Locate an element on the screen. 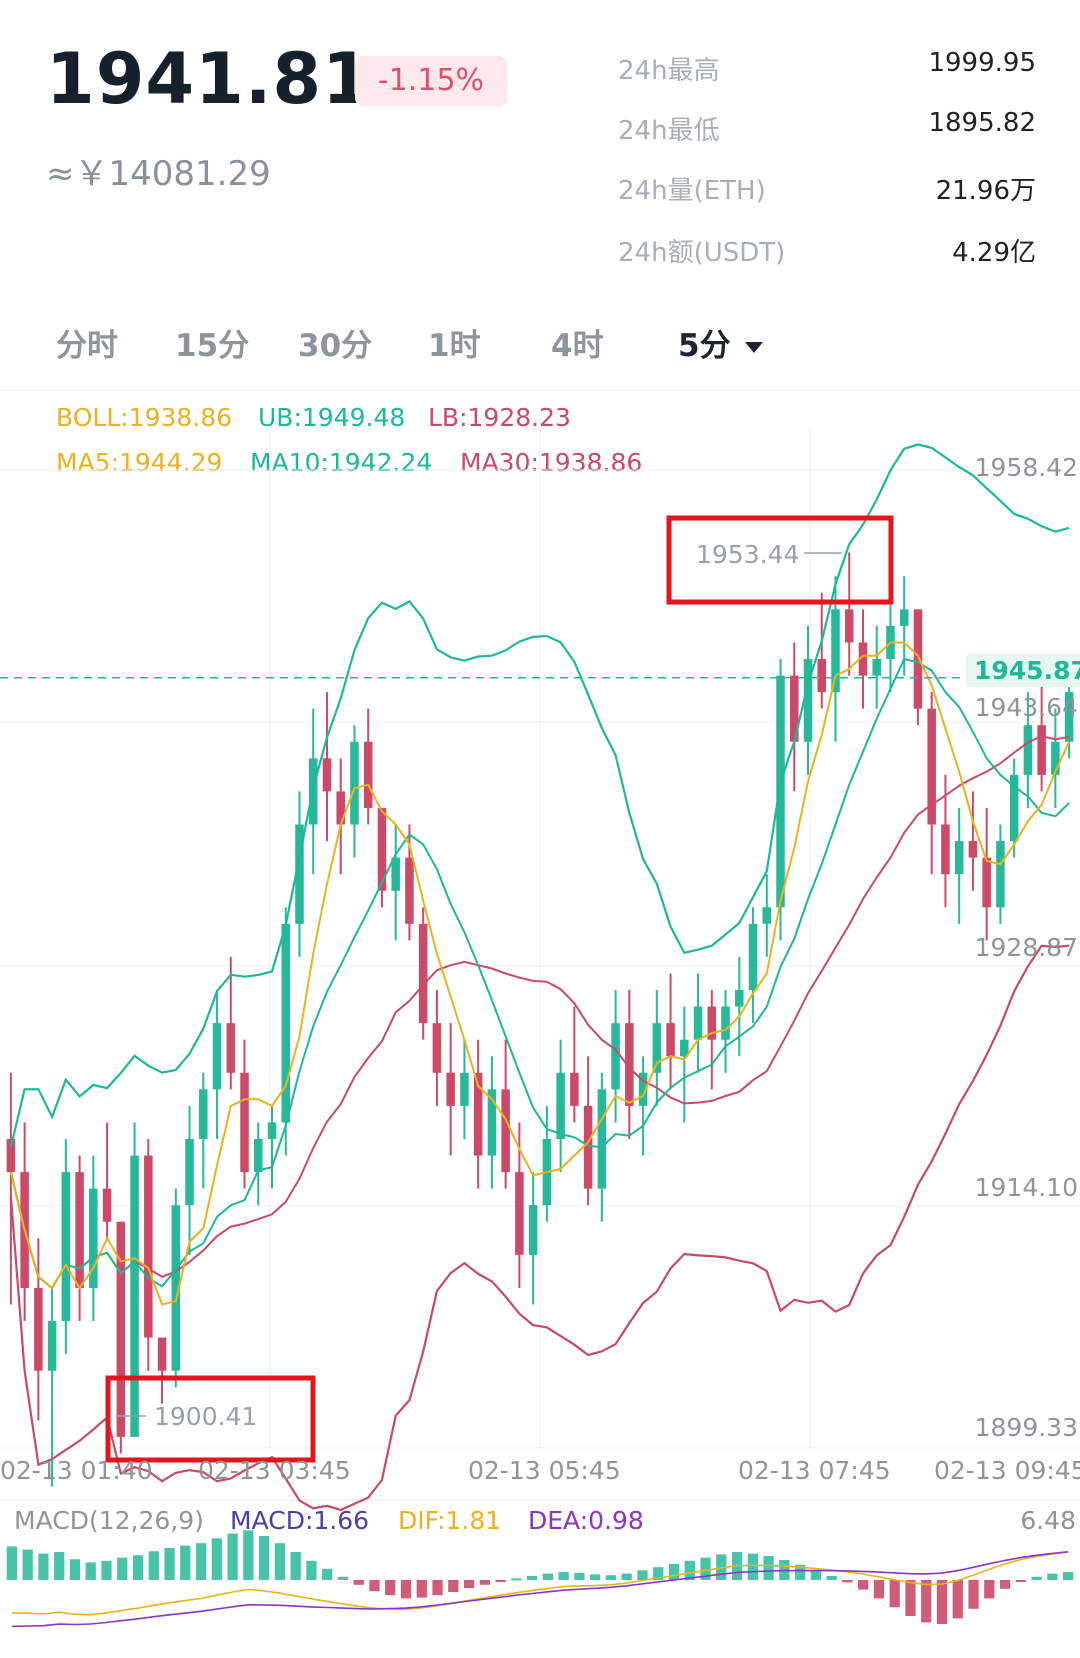 The height and width of the screenshot is (1658, 1080). tab-5min: 5分 is located at coordinates (721, 342).